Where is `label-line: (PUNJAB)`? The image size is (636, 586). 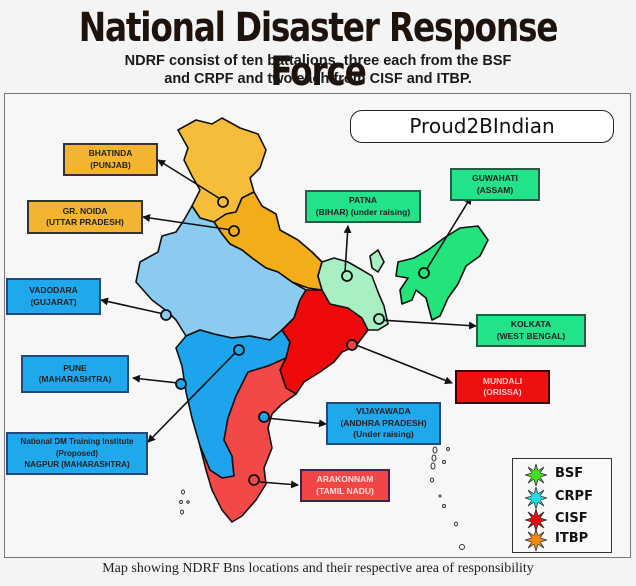 label-line: (PUNJAB) is located at coordinates (110, 164).